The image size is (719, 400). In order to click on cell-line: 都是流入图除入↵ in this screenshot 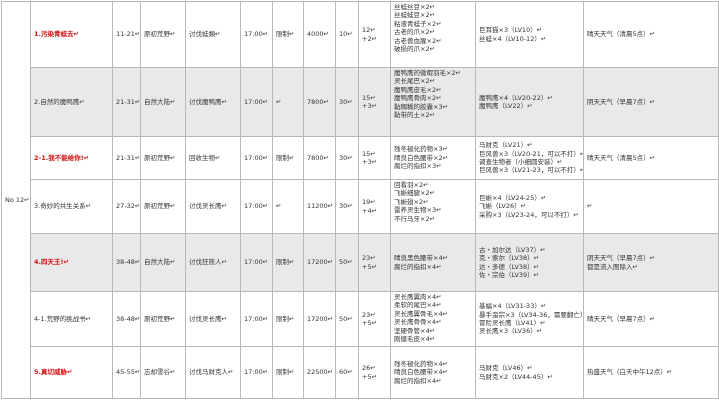, I will do `click(612, 266)`.